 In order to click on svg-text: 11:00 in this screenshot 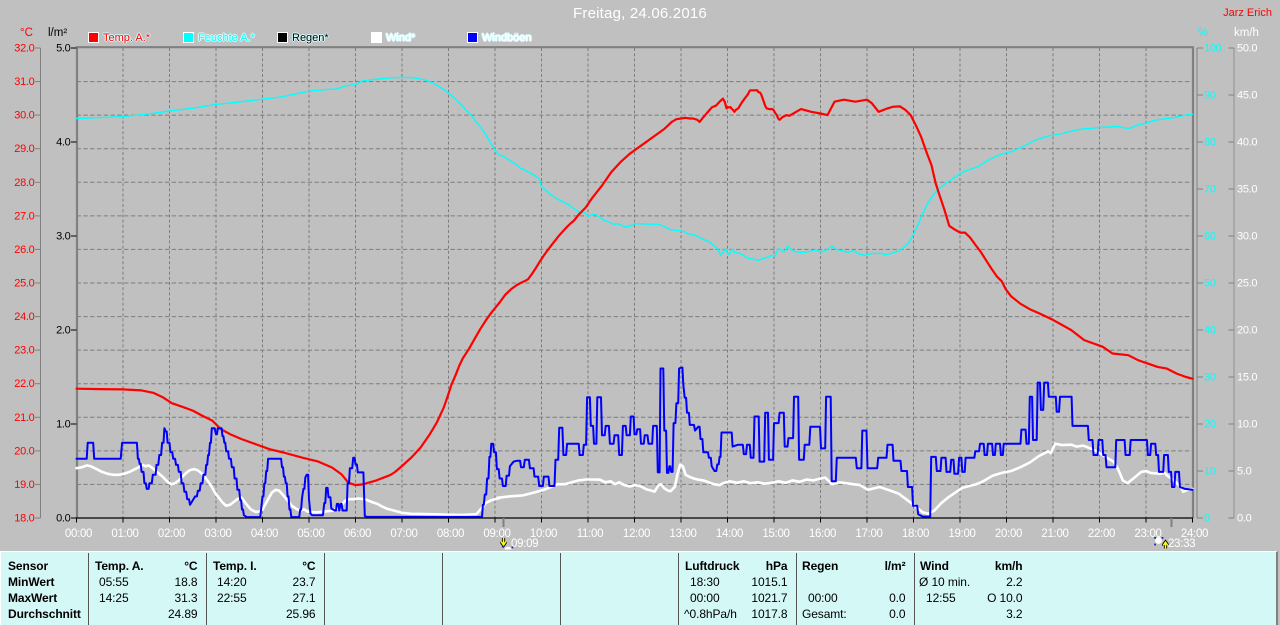, I will do `click(590, 534)`.